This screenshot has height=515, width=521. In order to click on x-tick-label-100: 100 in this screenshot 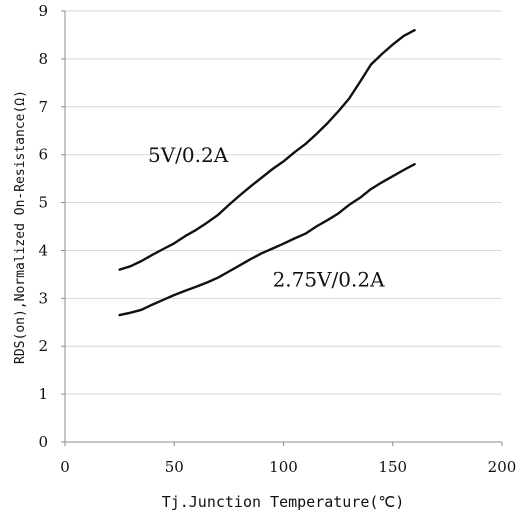, I will do `click(283, 467)`.